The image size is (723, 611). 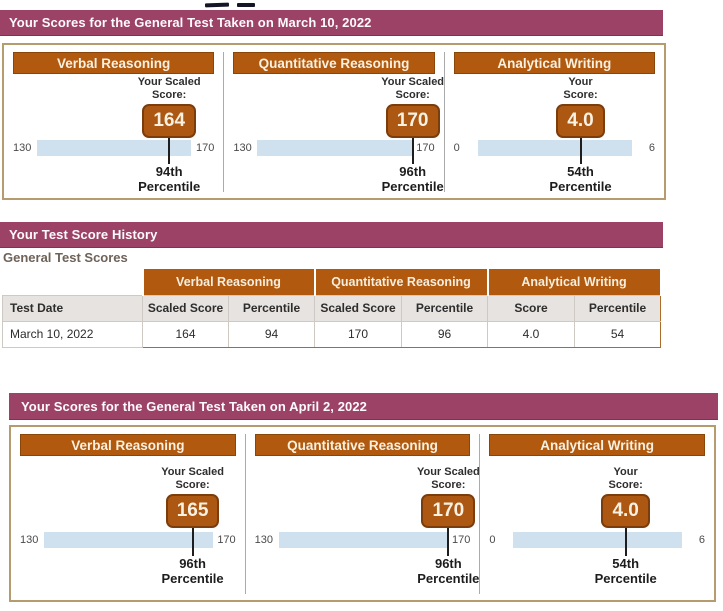 What do you see at coordinates (574, 282) in the screenshot?
I see `group-header-writing: Analytical Writing` at bounding box center [574, 282].